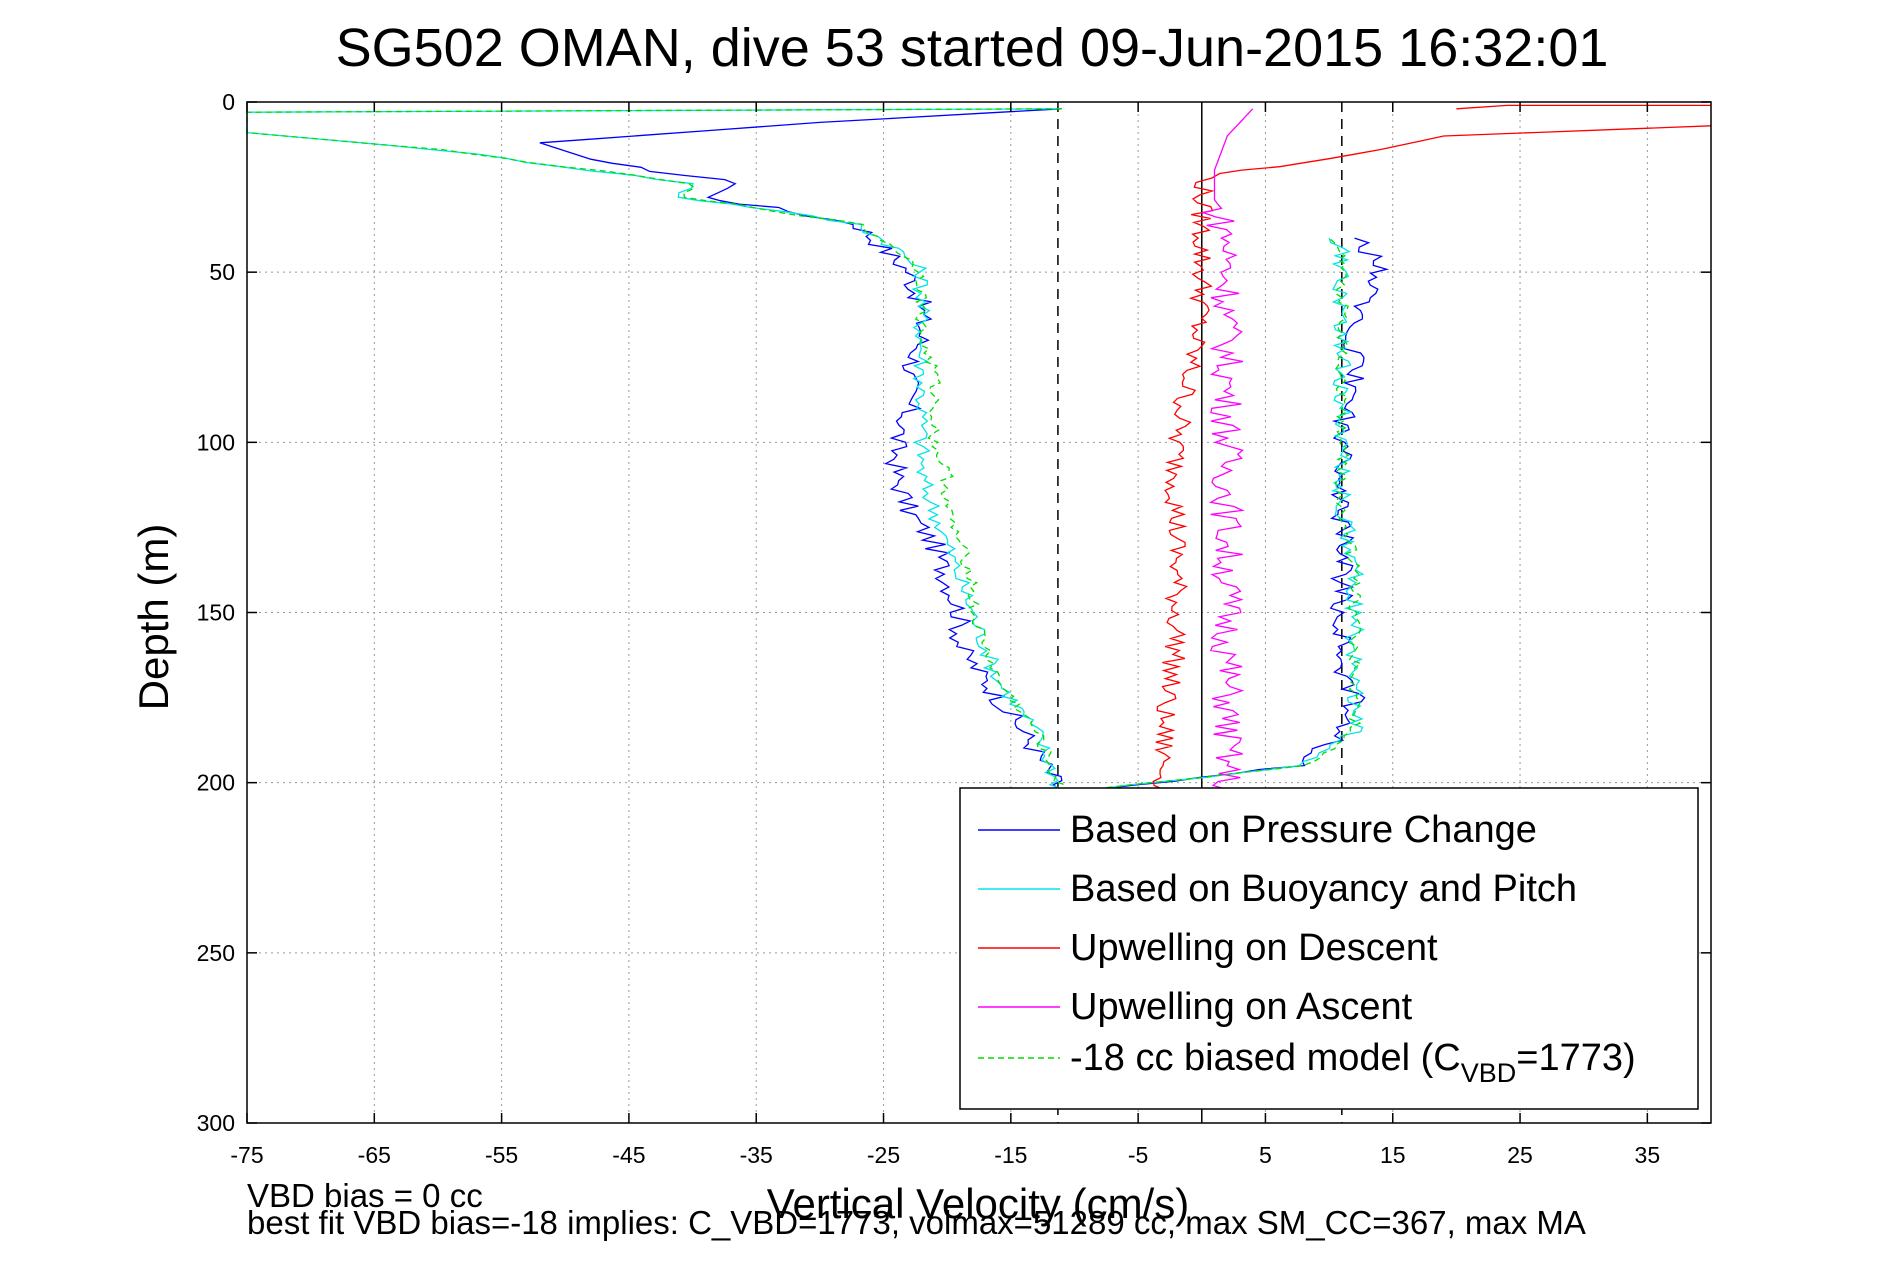 This screenshot has width=1891, height=1262. What do you see at coordinates (374, 1155) in the screenshot?
I see `x-tick-label: -65` at bounding box center [374, 1155].